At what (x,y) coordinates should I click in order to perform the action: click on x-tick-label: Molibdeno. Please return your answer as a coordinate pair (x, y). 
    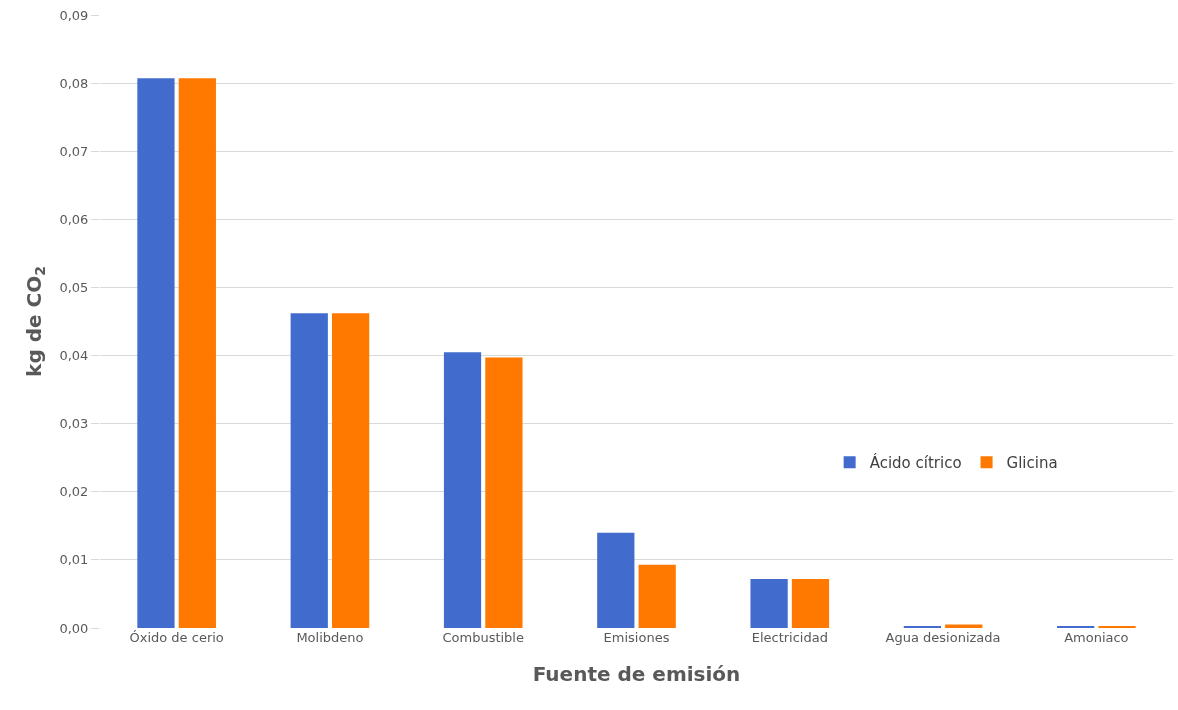
    Looking at the image, I should click on (330, 637).